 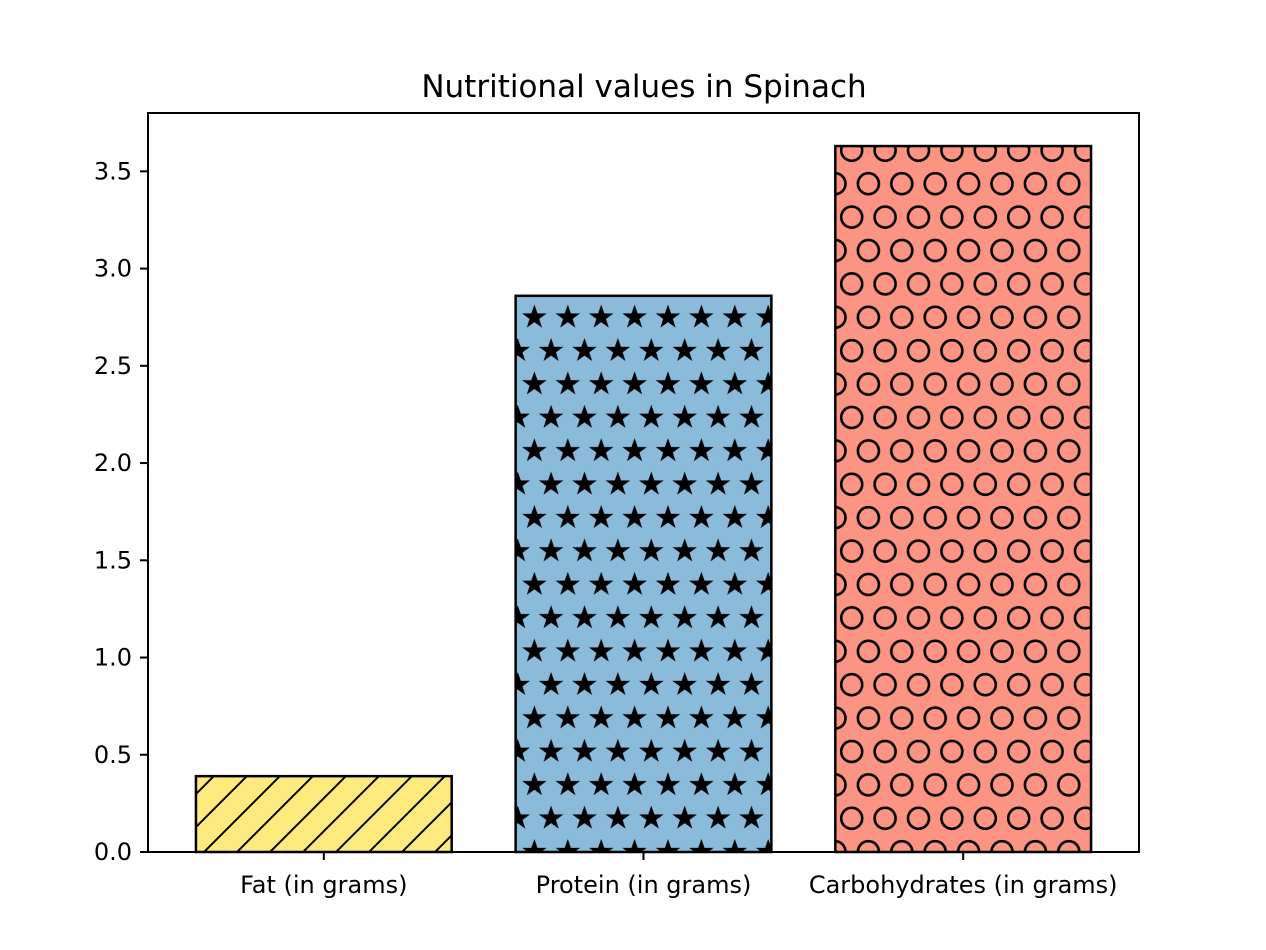 I want to click on y-tick-label-1: 0.0, so click(x=113, y=852).